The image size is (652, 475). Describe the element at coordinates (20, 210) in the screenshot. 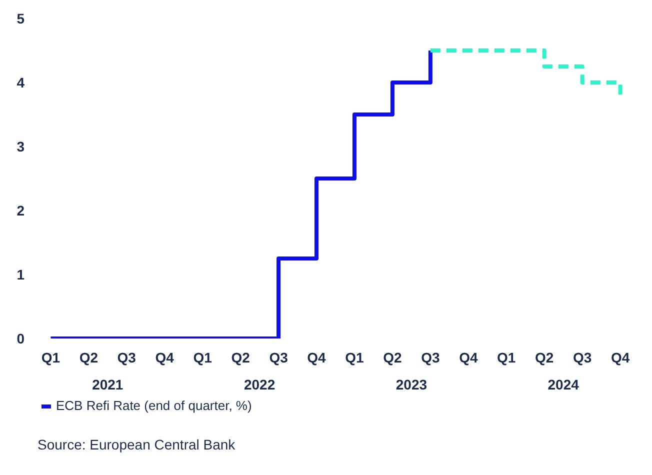

I see `y-tick-label: 2` at that location.